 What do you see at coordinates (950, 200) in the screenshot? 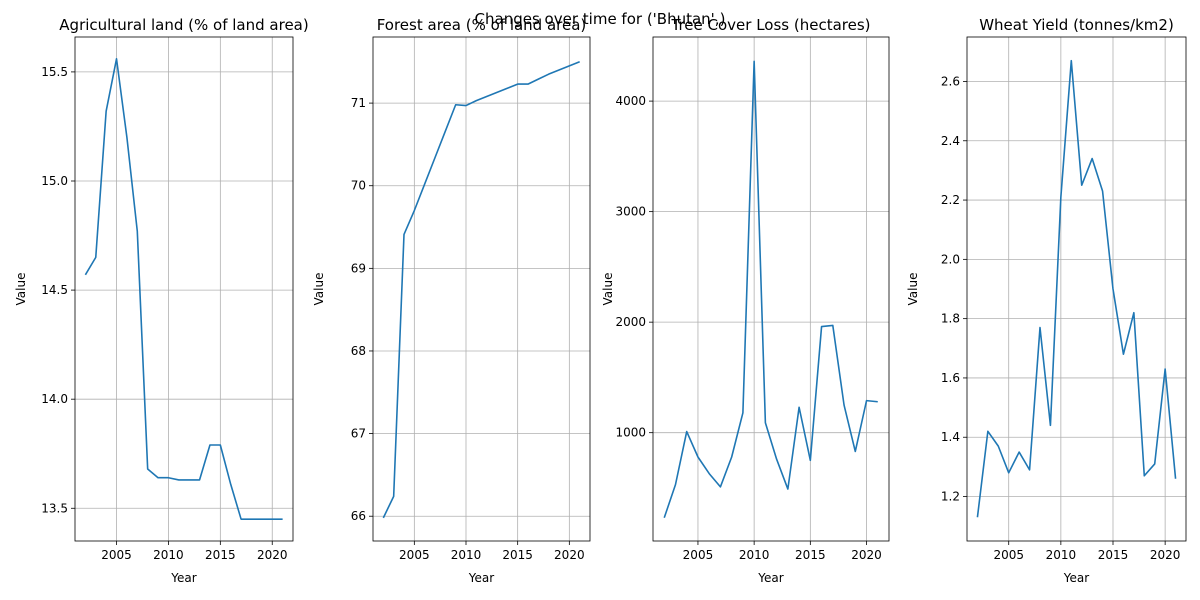
I see `y-tick-label: 2.2` at bounding box center [950, 200].